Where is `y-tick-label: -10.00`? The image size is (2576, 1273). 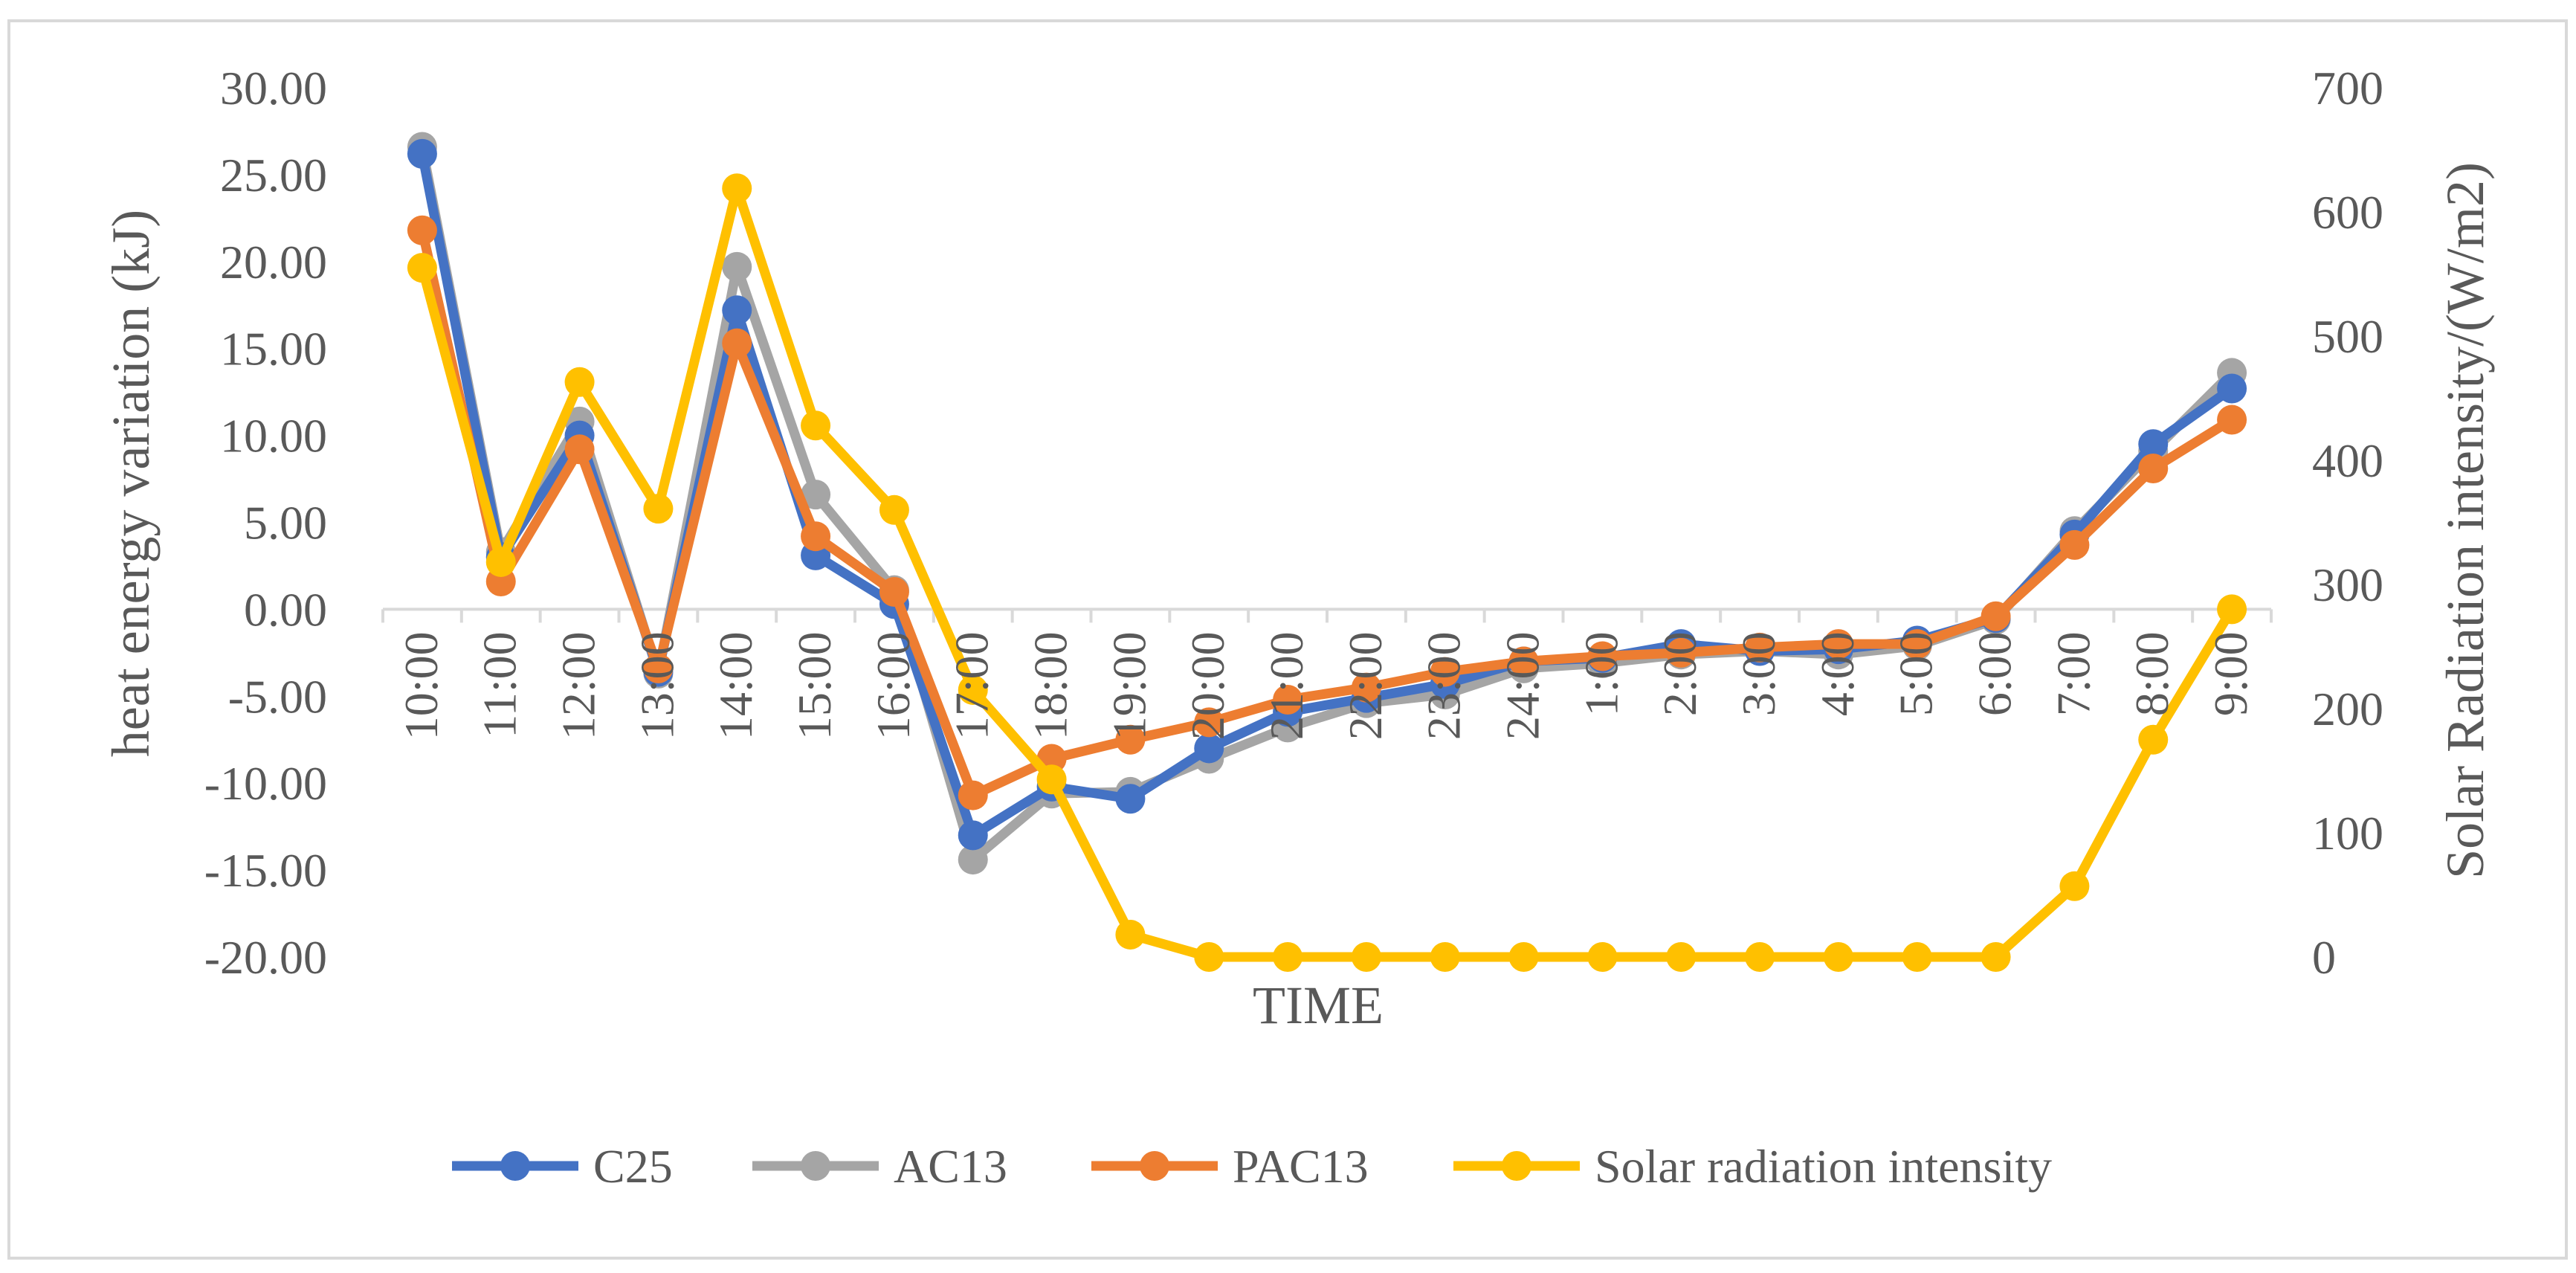 y-tick-label: -10.00 is located at coordinates (265, 783).